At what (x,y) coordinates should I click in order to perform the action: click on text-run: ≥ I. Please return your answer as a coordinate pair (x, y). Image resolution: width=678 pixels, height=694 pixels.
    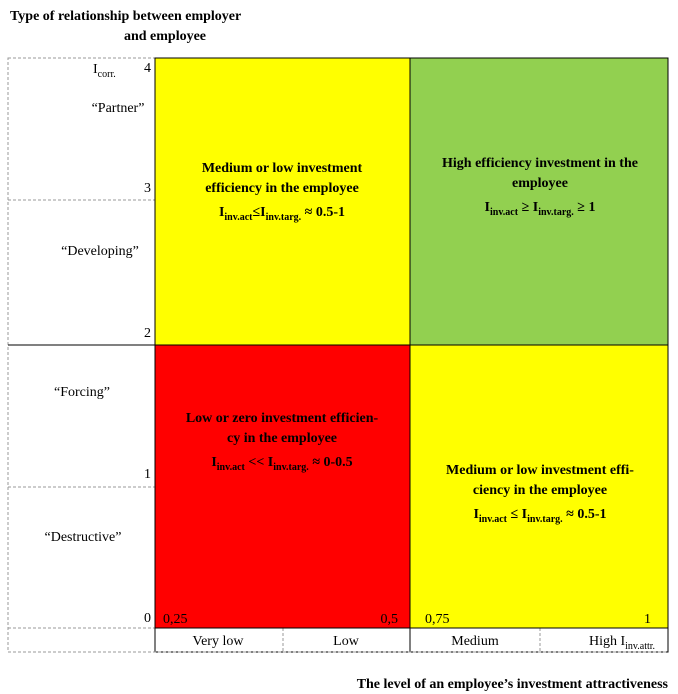
    Looking at the image, I should click on (528, 207).